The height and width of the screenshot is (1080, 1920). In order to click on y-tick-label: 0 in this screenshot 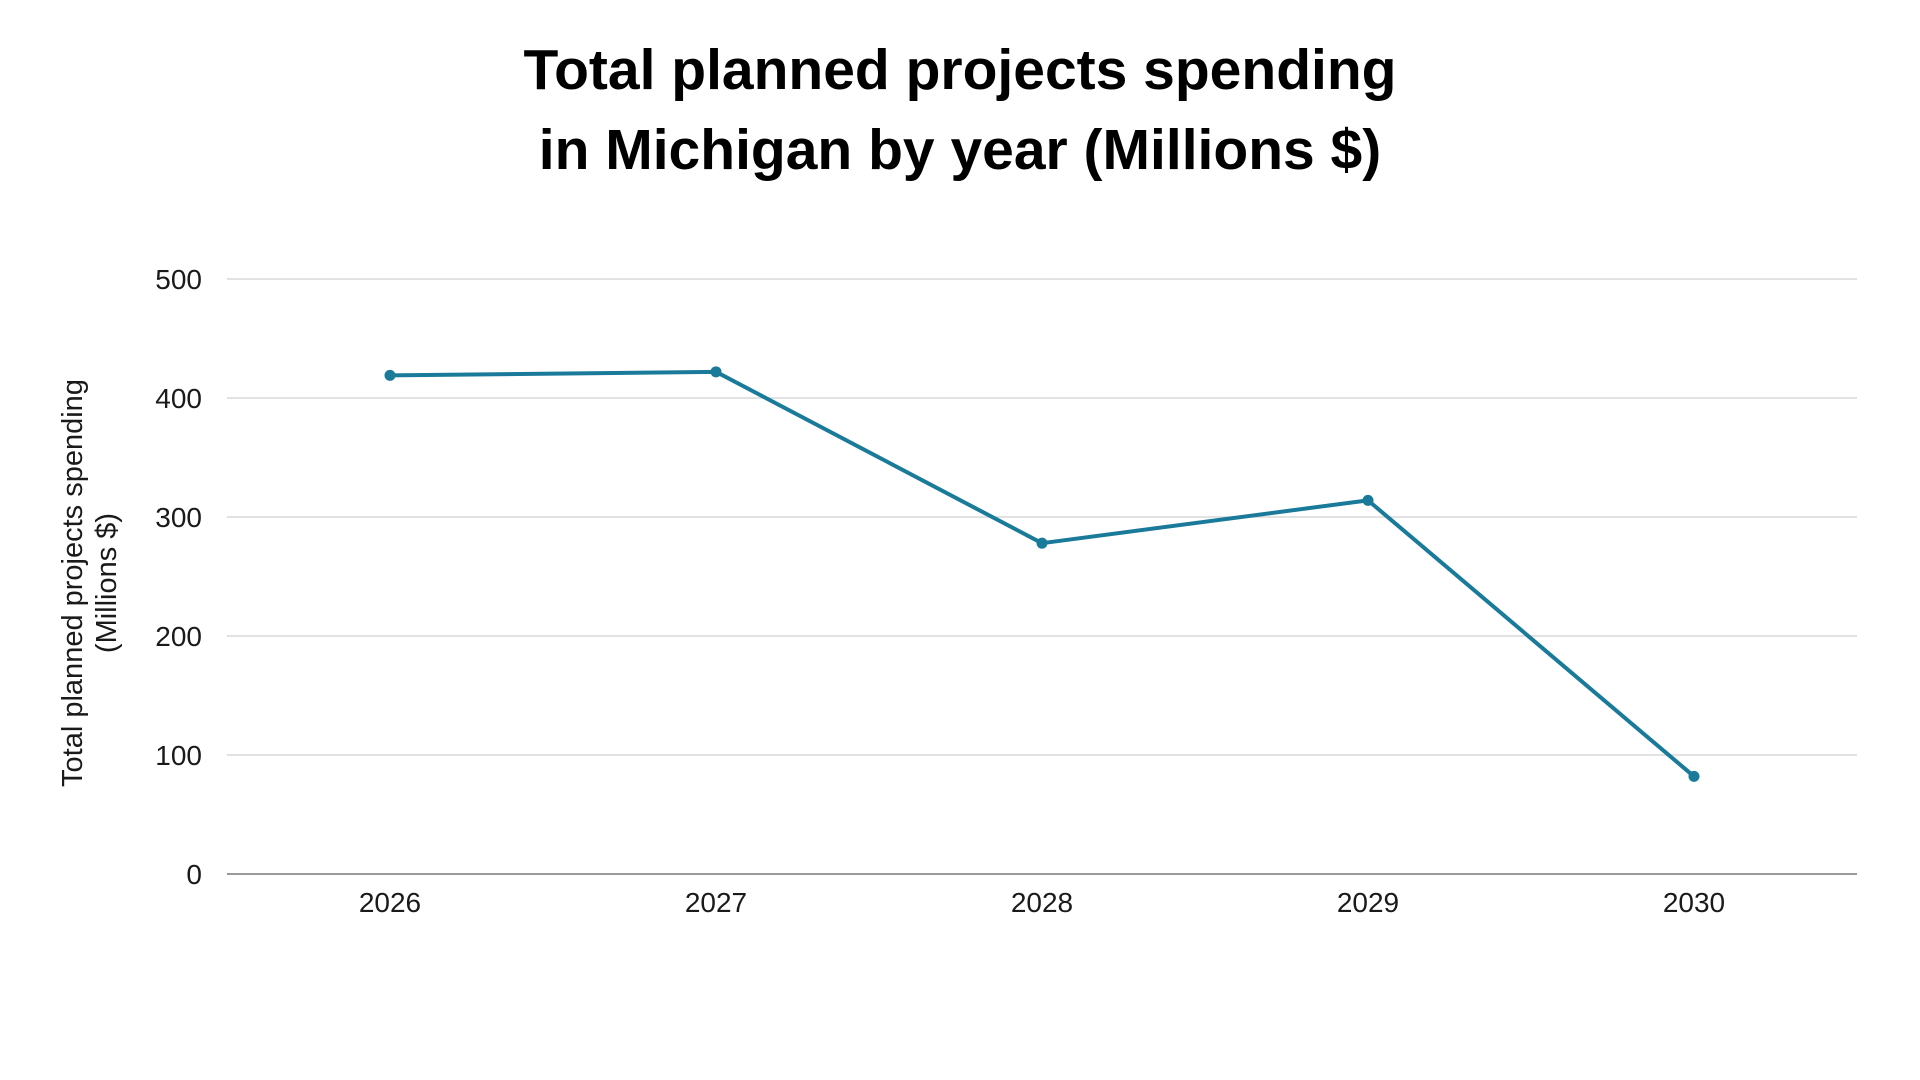, I will do `click(194, 874)`.